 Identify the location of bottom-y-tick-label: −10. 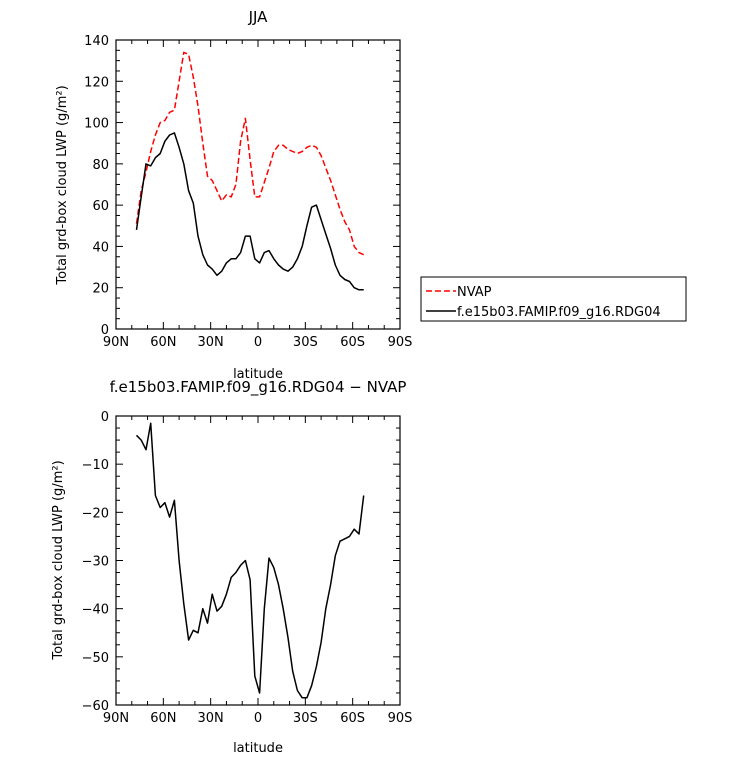
(95, 465).